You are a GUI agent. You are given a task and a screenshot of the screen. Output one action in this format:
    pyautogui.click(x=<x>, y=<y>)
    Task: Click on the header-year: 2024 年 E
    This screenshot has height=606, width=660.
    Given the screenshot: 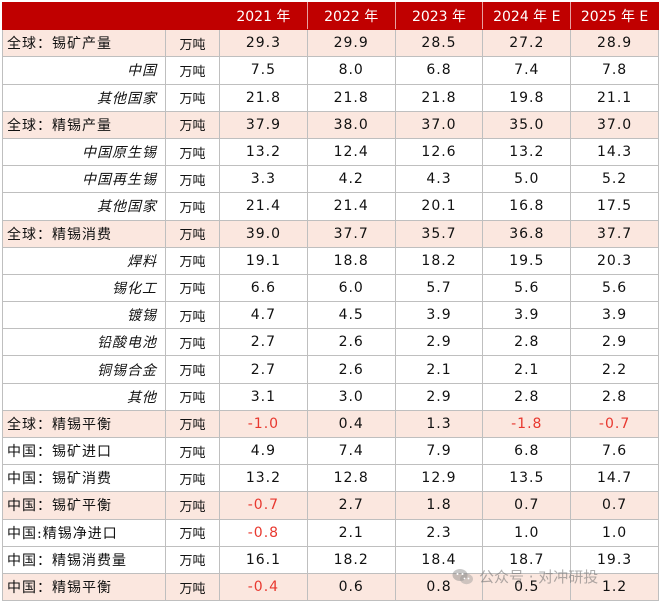 What is the action you would take?
    pyautogui.click(x=527, y=16)
    